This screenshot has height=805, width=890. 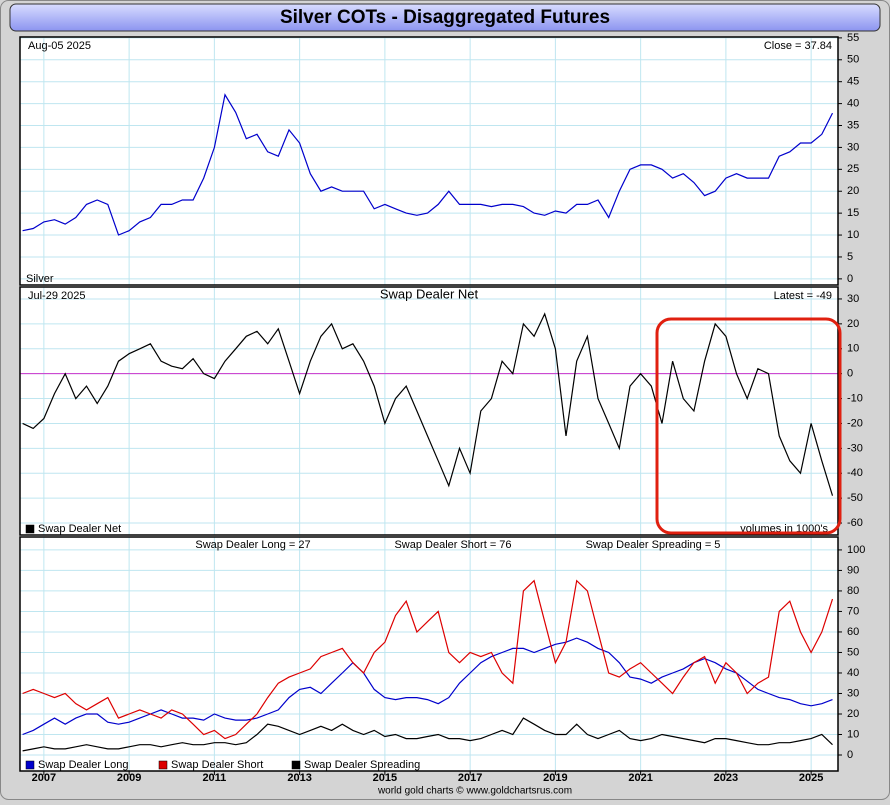 What do you see at coordinates (214, 778) in the screenshot?
I see `x-tick-label: 2011` at bounding box center [214, 778].